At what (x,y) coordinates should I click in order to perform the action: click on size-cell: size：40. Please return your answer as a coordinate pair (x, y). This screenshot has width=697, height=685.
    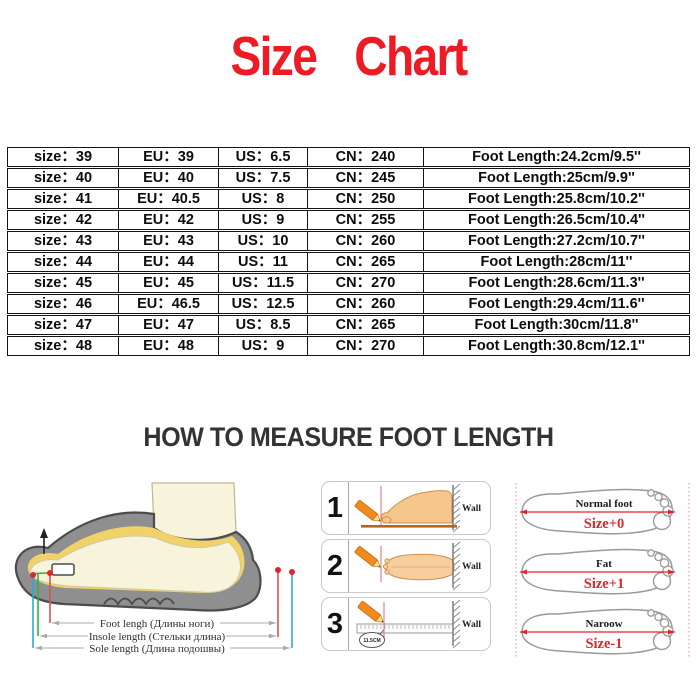
    Looking at the image, I should click on (63, 178).